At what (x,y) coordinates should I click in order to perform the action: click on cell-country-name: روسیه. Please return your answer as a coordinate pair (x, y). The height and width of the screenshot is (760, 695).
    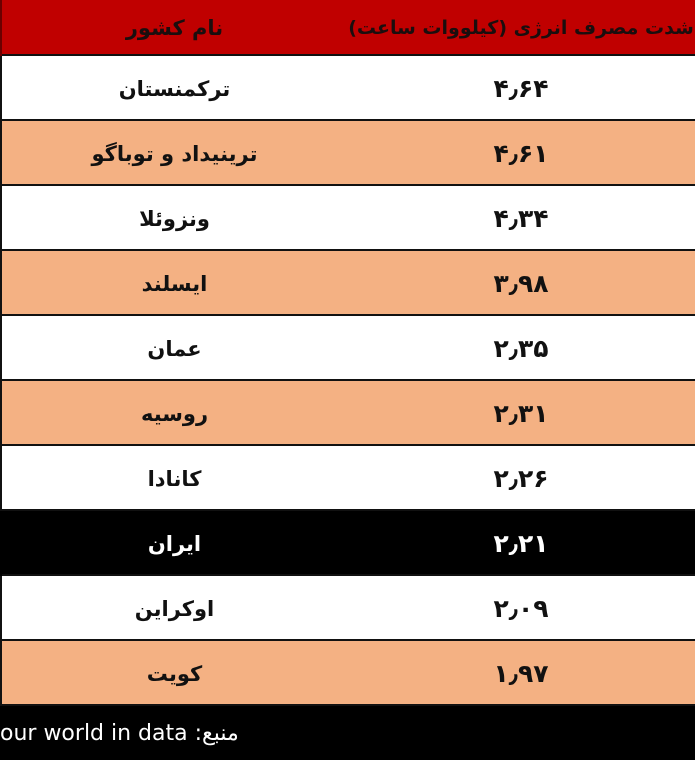
    Looking at the image, I should click on (173, 413).